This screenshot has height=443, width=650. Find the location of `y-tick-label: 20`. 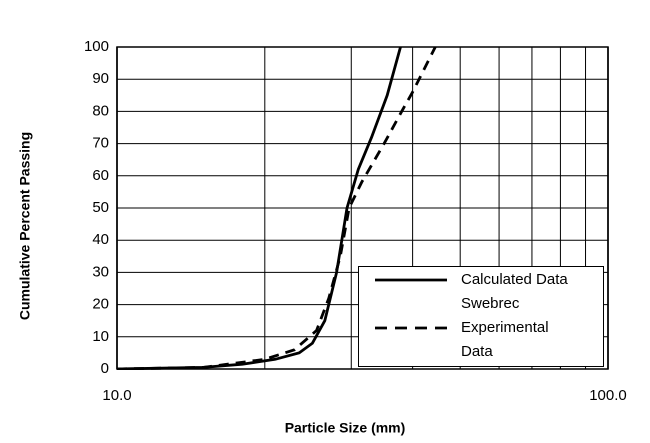

y-tick-label: 20 is located at coordinates (100, 304).